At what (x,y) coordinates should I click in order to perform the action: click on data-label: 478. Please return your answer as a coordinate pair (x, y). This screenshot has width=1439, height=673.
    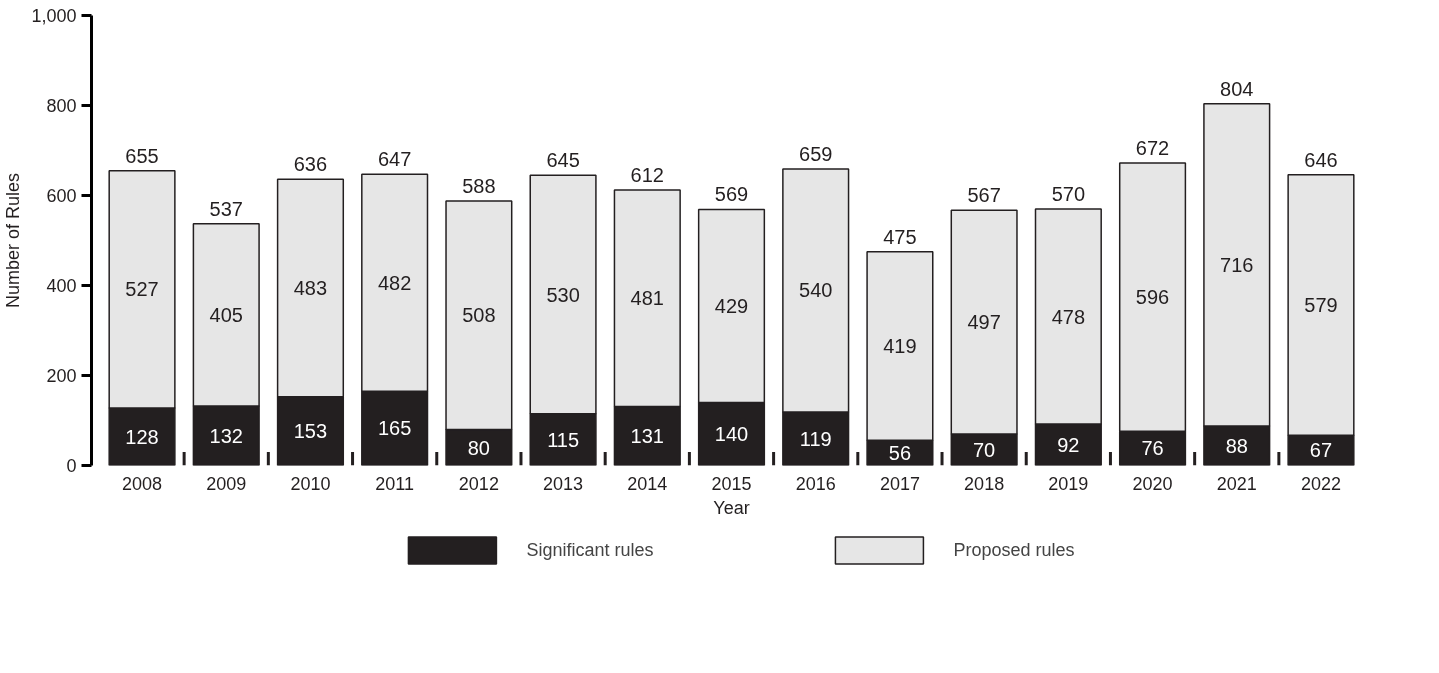
    Looking at the image, I should click on (1068, 316).